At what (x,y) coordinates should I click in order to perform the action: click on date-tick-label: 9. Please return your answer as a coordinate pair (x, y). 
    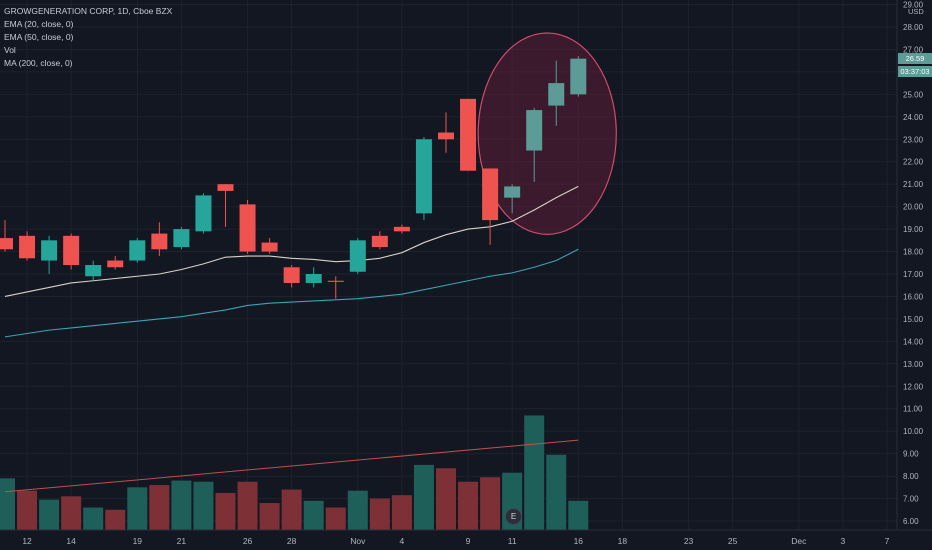
    Looking at the image, I should click on (468, 541).